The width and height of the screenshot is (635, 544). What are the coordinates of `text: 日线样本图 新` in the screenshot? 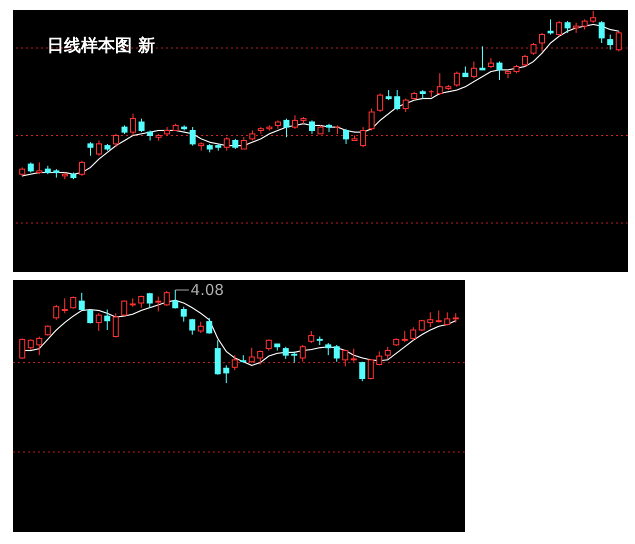 It's located at (101, 46).